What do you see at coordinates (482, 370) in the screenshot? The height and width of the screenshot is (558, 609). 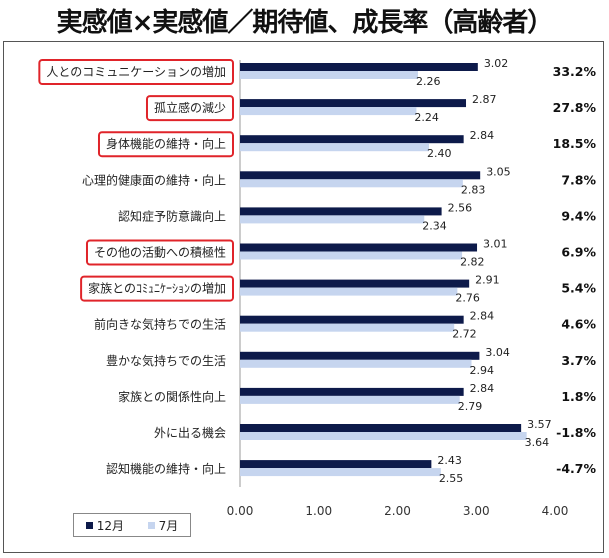 I see `value-label-july: 2.94` at bounding box center [482, 370].